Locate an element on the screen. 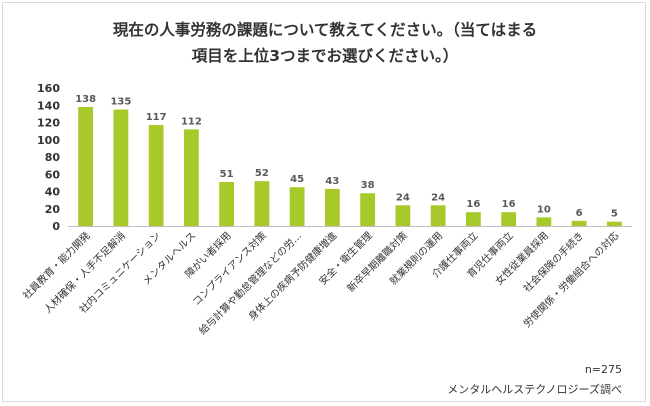  value-label: 10 is located at coordinates (544, 209).